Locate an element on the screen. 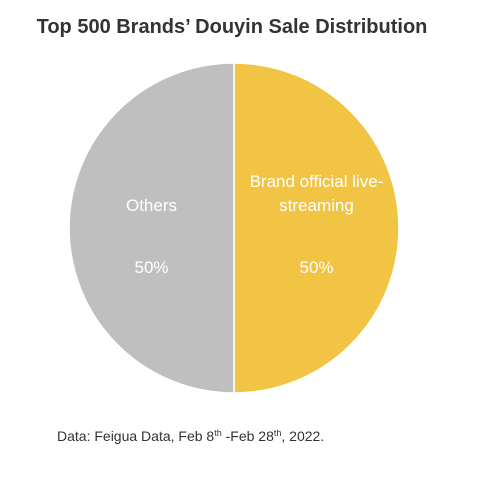  chart-title: Top 500 Brands’ Douyin Sale Distribution is located at coordinates (232, 27).